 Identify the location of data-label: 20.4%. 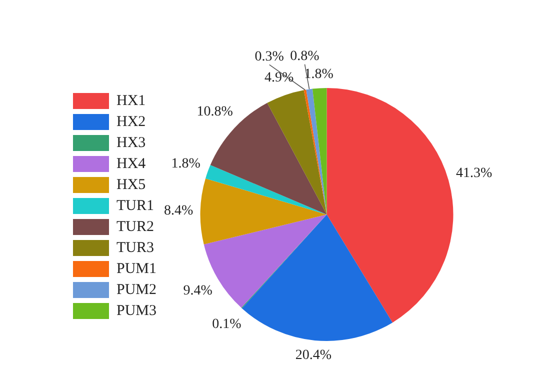
(313, 355).